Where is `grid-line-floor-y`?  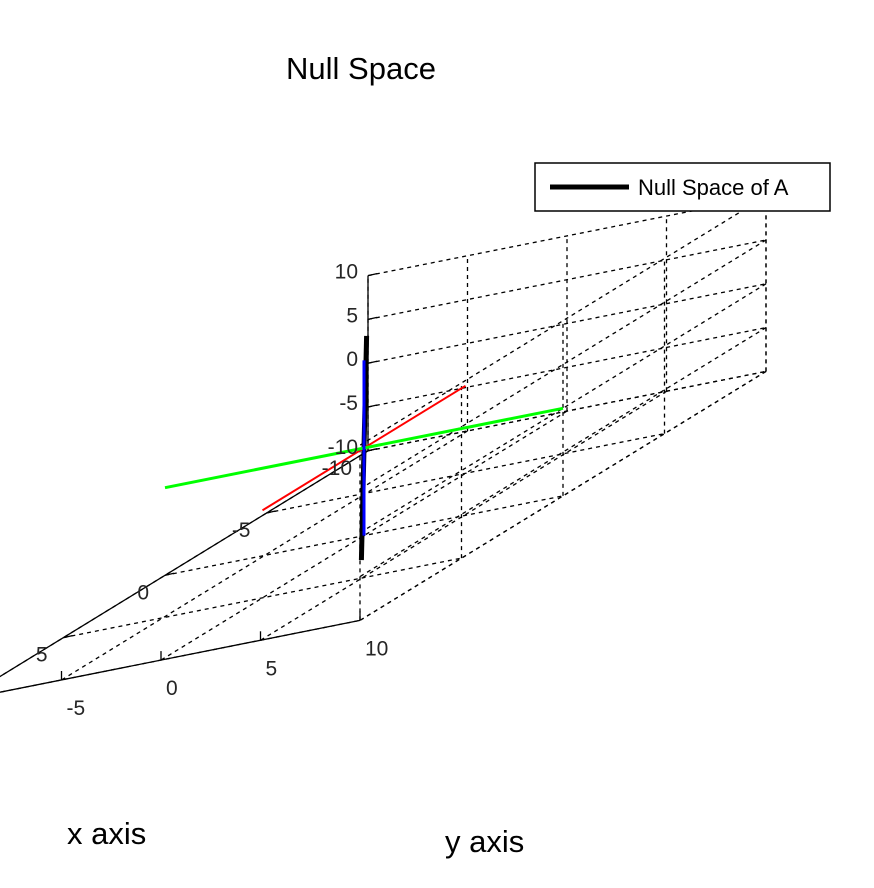 grid-line-floor-y is located at coordinates (184, 564).